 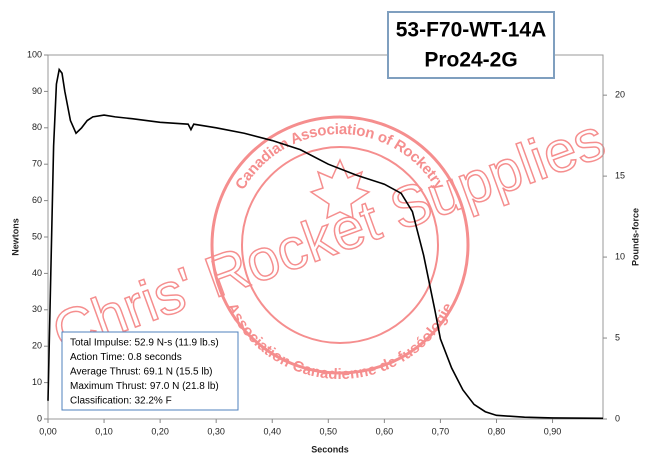 I want to click on y-tick-label: 50, so click(x=37, y=236).